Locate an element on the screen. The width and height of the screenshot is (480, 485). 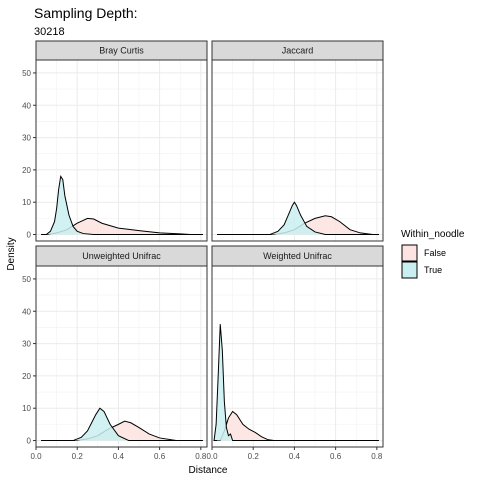
strip-label-bray-curtis: Bray Curtis is located at coordinates (121, 51).